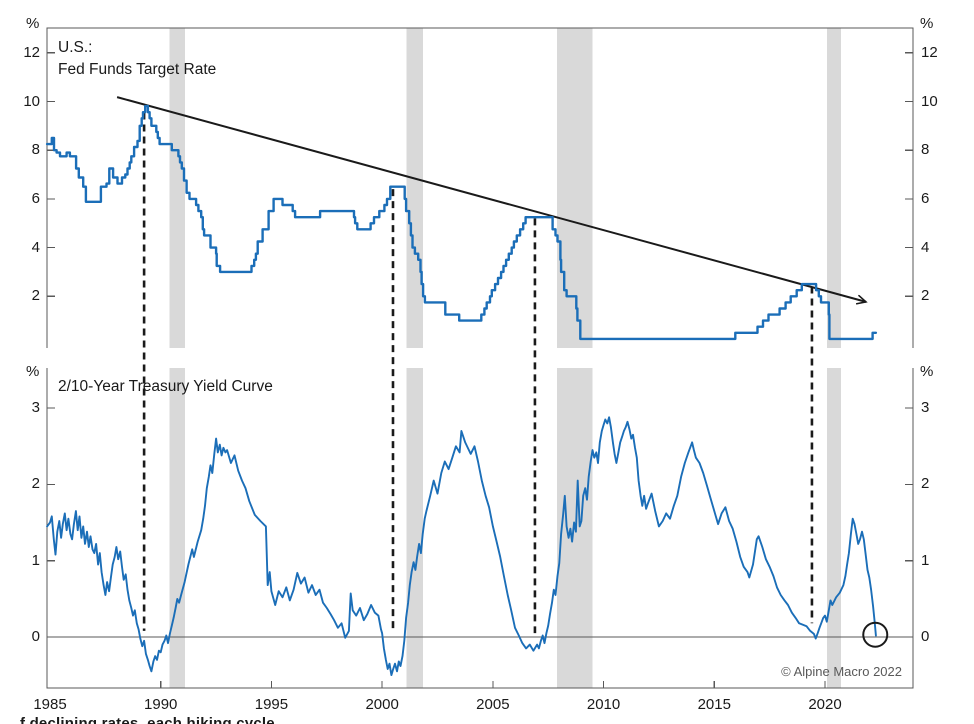 This screenshot has height=724, width=974. I want to click on x-tick-label: 2015, so click(714, 704).